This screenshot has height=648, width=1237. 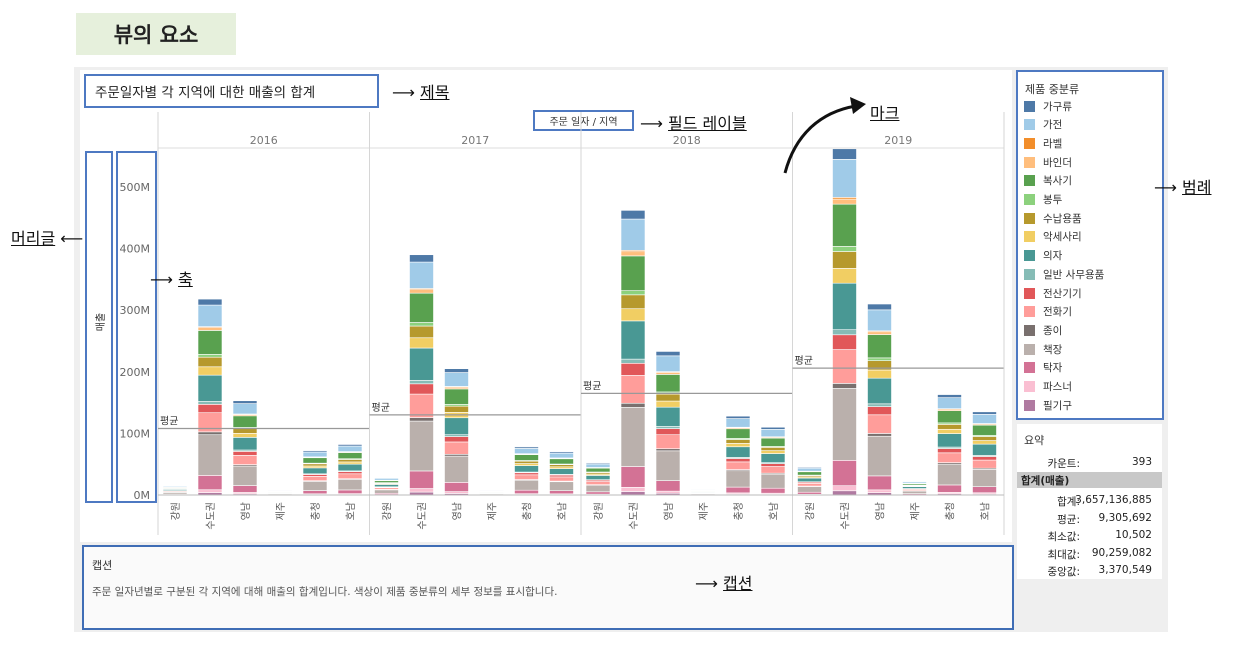 What do you see at coordinates (136, 327) in the screenshot?
I see `axis-highlight` at bounding box center [136, 327].